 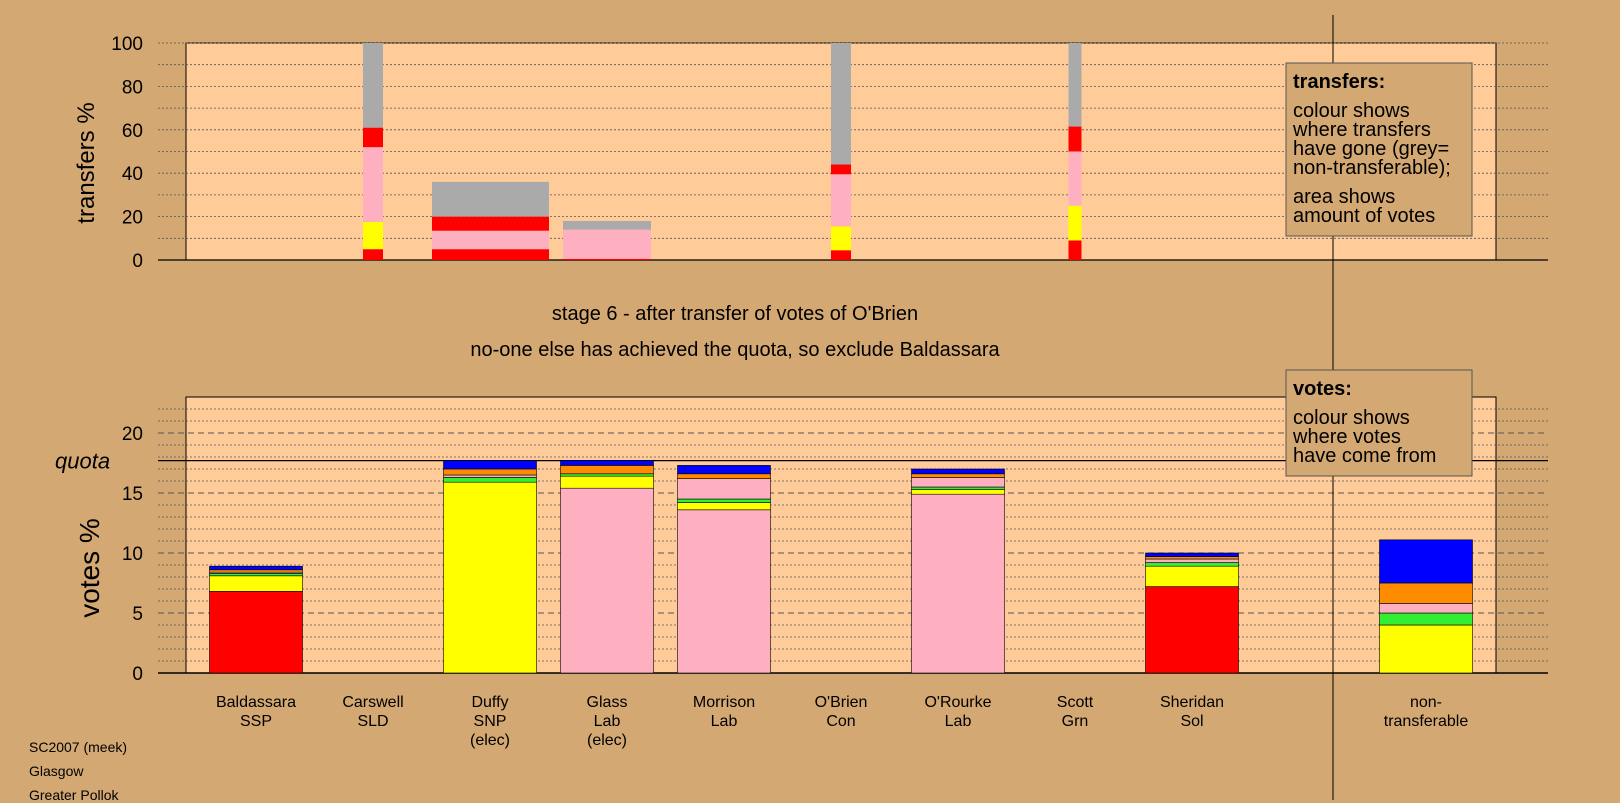 I want to click on transfers-y-axis-label: transfers %, so click(x=86, y=162).